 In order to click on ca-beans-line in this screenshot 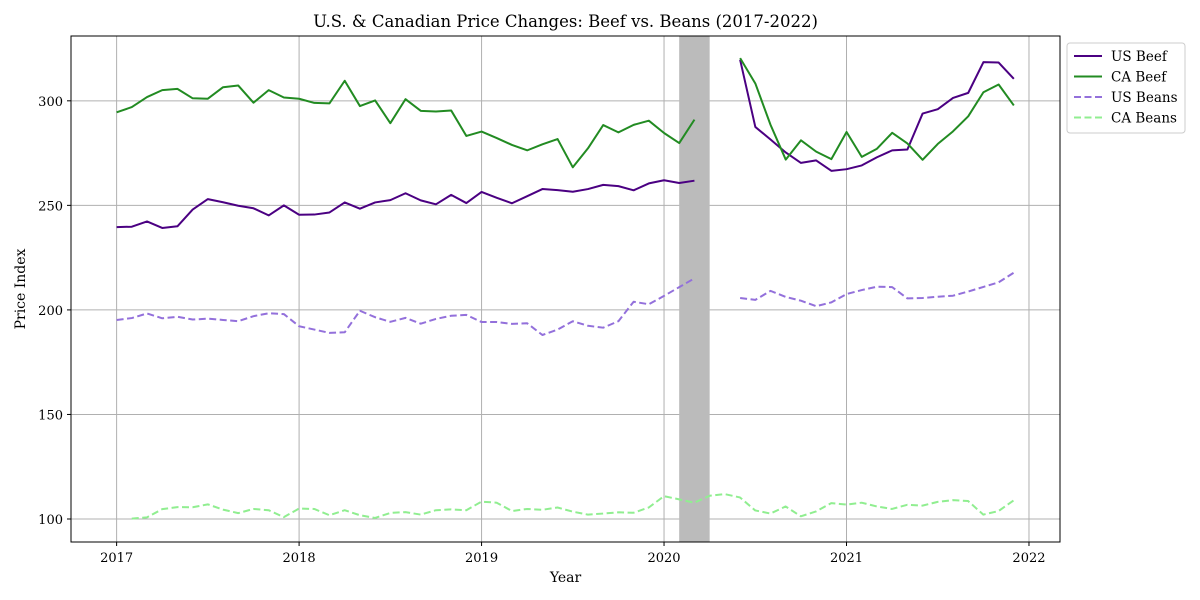, I will do `click(573, 506)`.